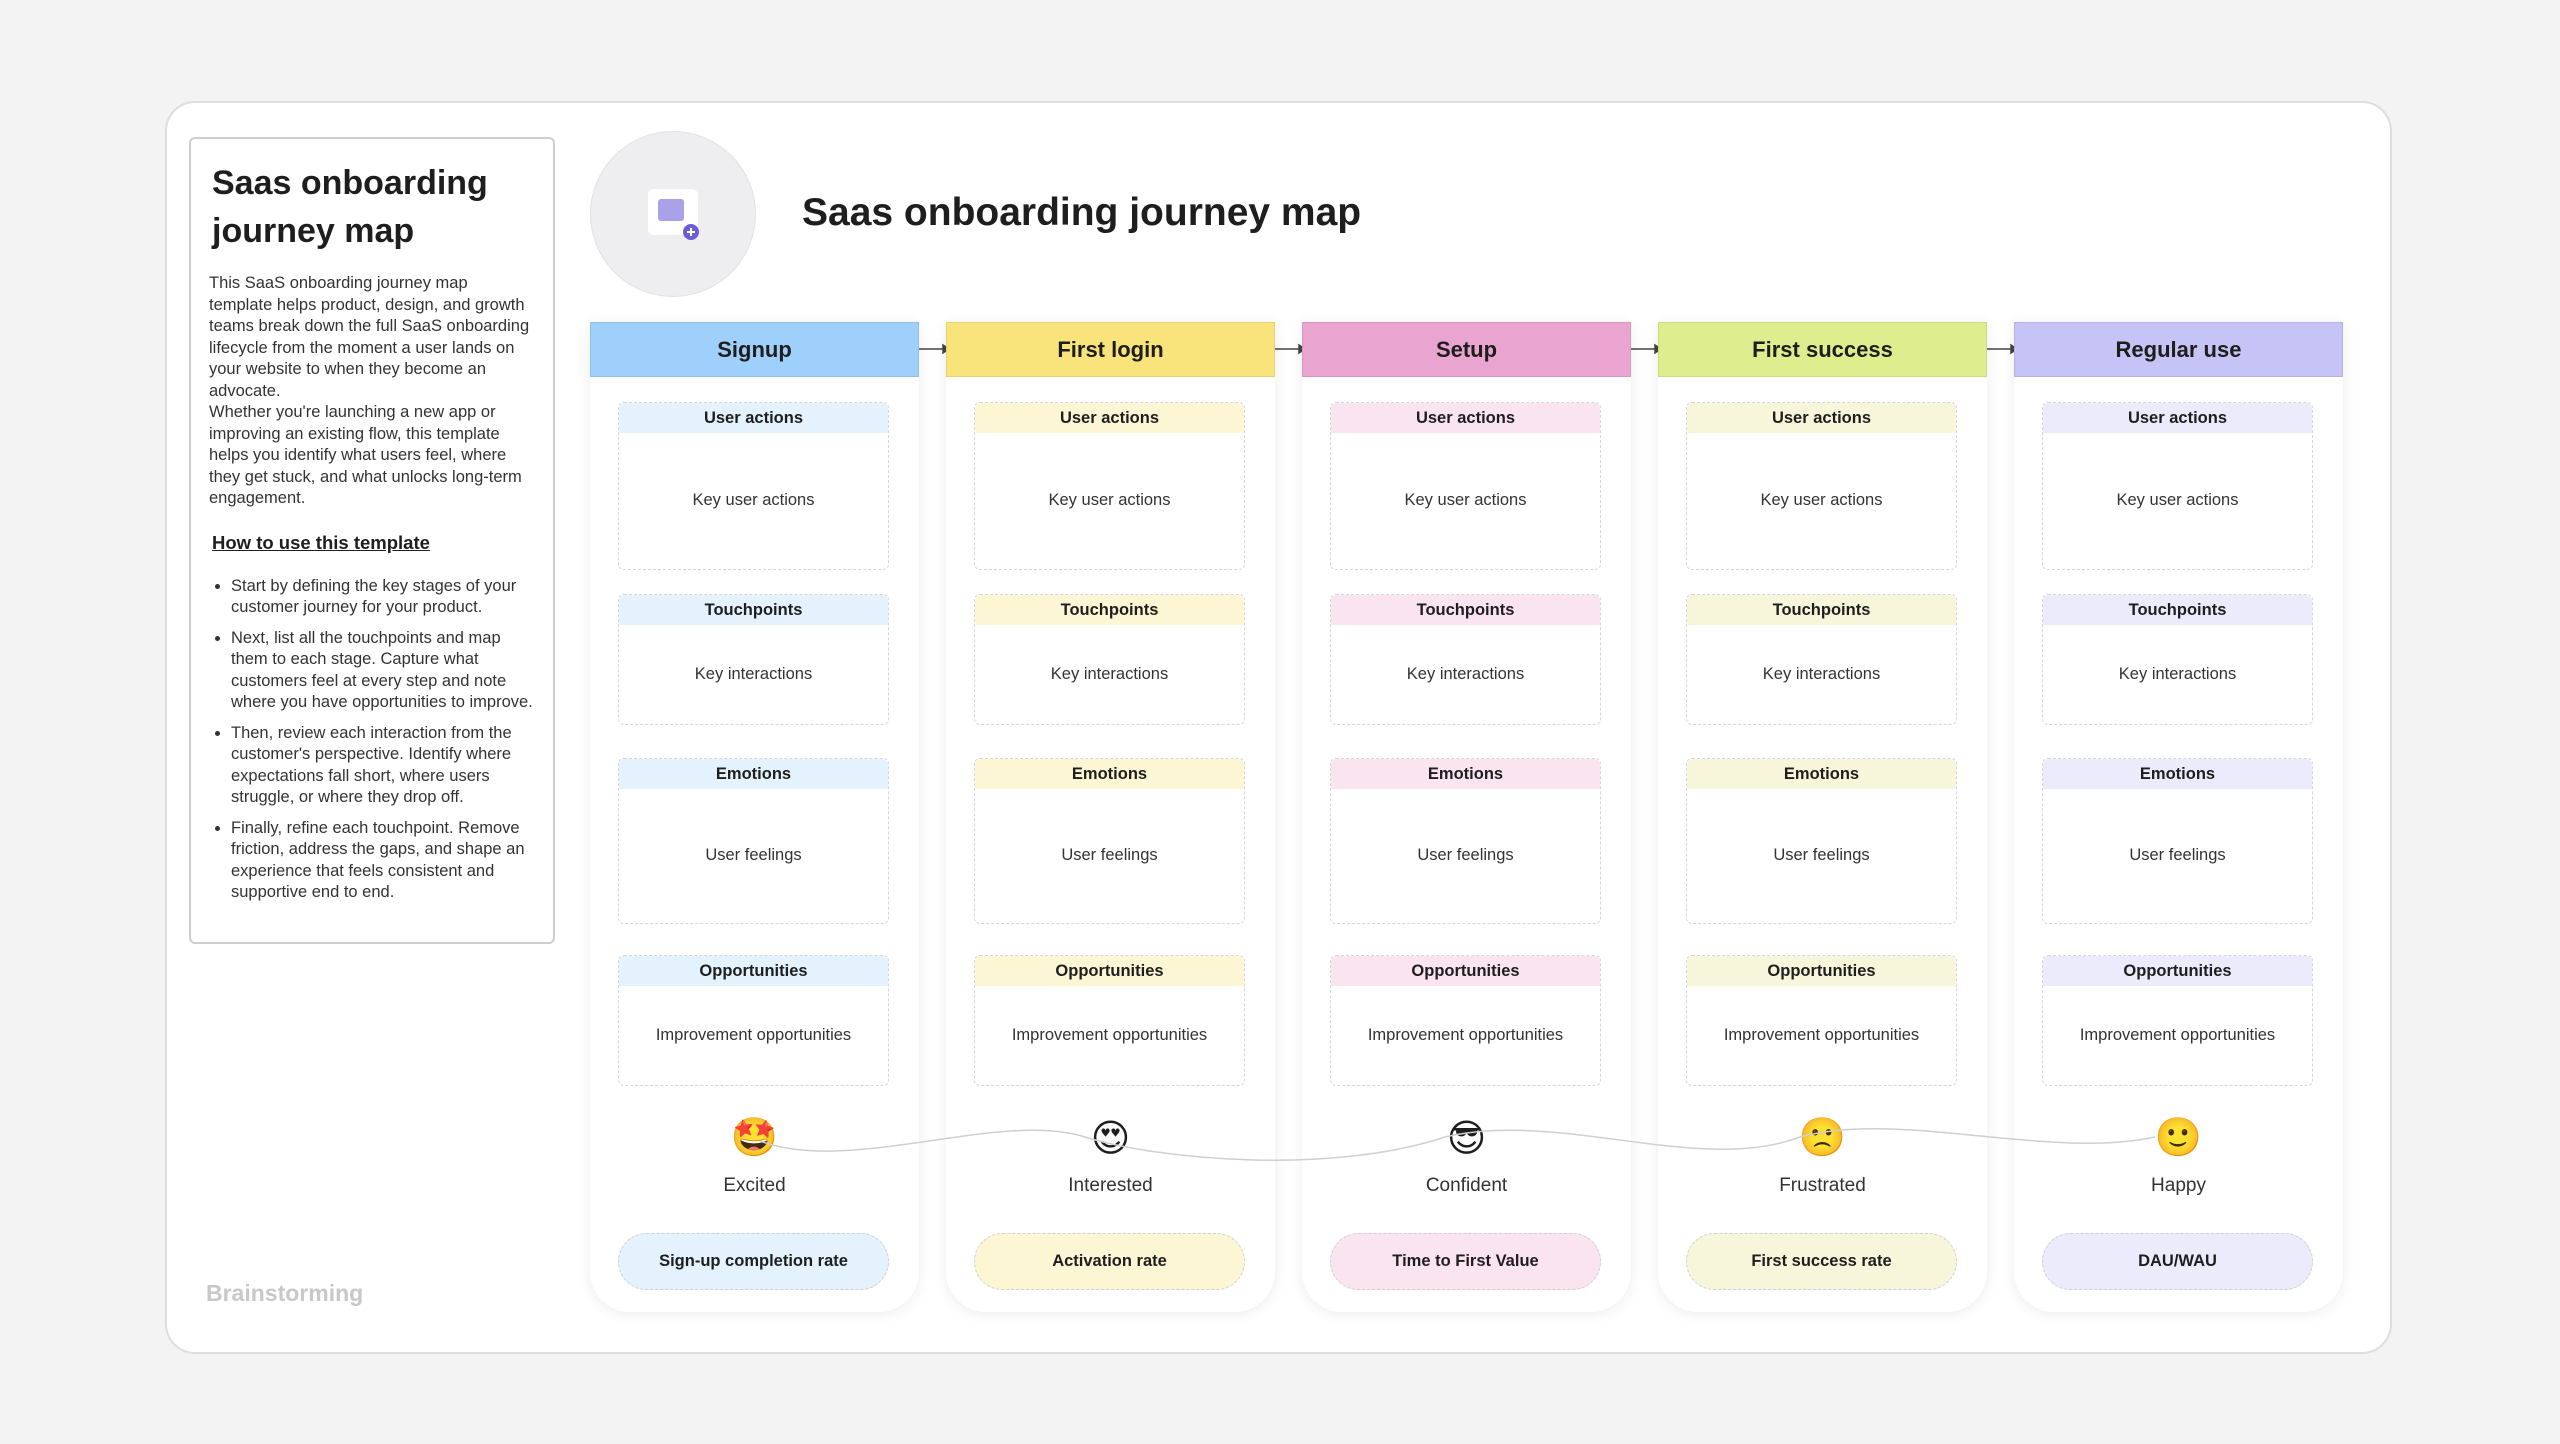 The image size is (2560, 1444). What do you see at coordinates (1466, 1139) in the screenshot?
I see `emoji: 😎` at bounding box center [1466, 1139].